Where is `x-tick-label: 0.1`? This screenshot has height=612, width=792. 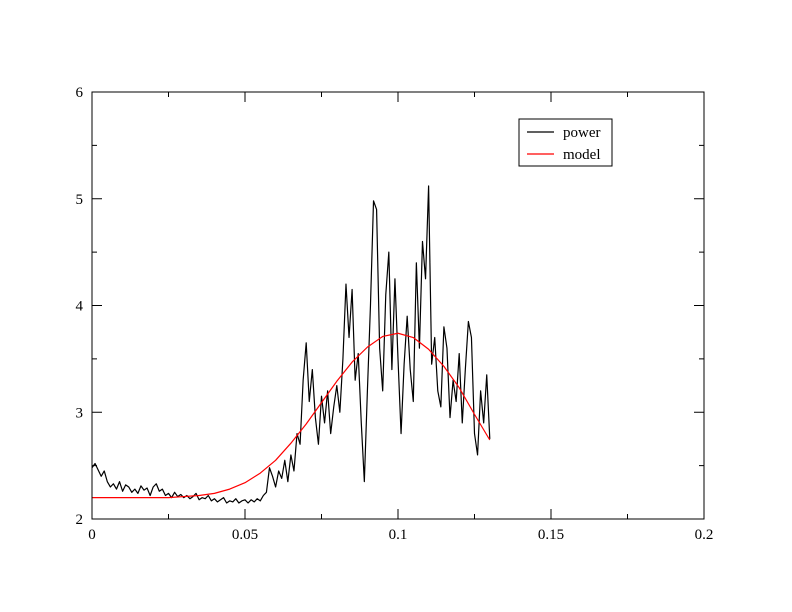 x-tick-label: 0.1 is located at coordinates (398, 535).